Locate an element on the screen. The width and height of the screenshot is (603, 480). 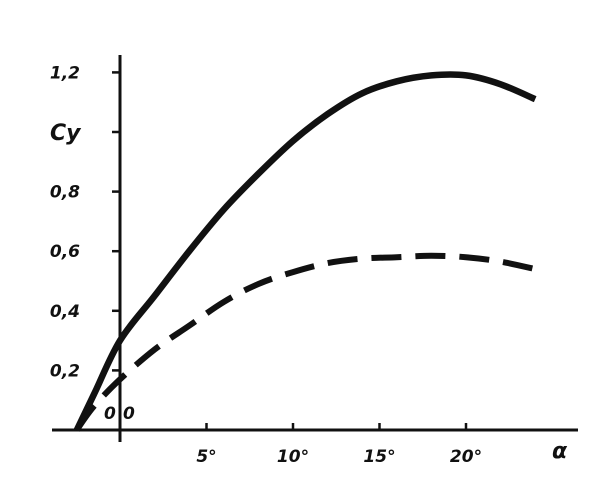
y-tick-label: 1,2 is located at coordinates (65, 73).